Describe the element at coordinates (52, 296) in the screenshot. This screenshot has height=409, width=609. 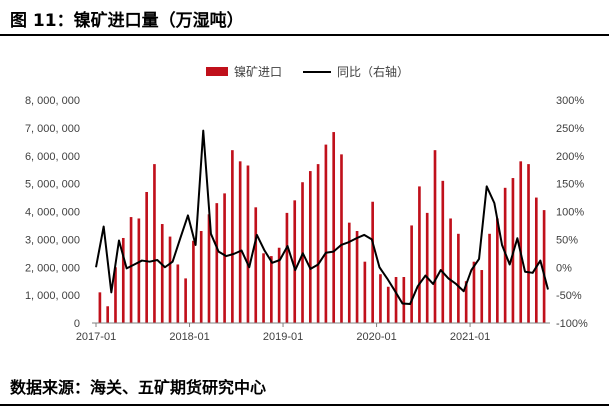
I see `left-tick-label: 1, 000, 000` at that location.